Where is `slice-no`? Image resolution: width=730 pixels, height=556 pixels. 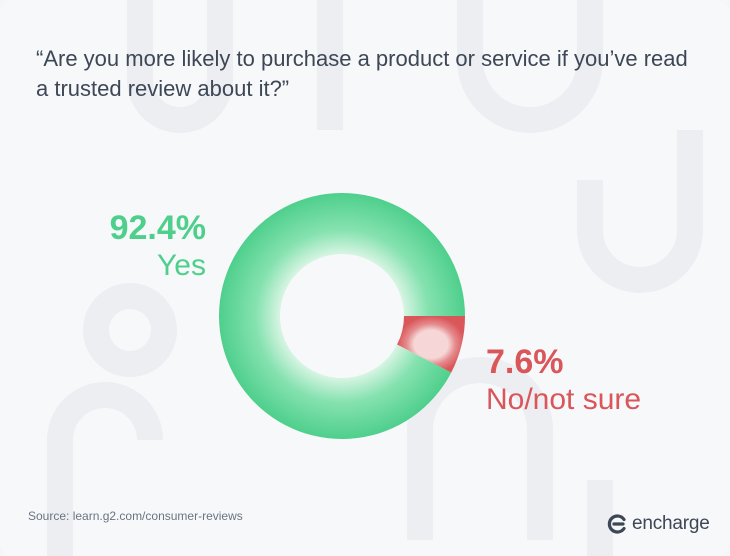 slice-no is located at coordinates (431, 344).